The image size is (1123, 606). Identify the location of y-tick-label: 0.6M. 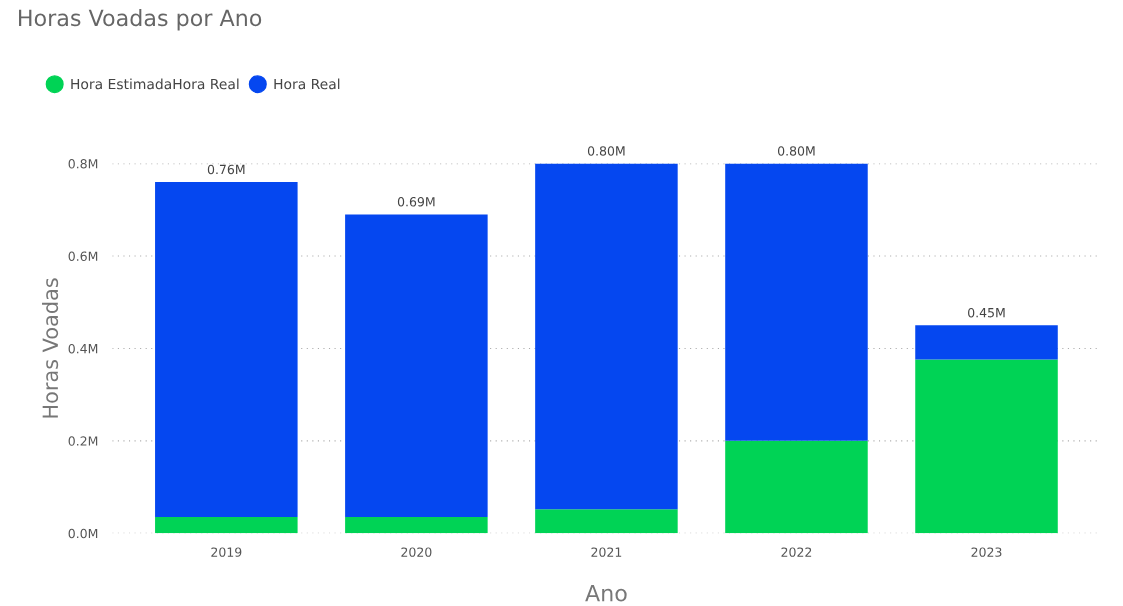
(83, 256).